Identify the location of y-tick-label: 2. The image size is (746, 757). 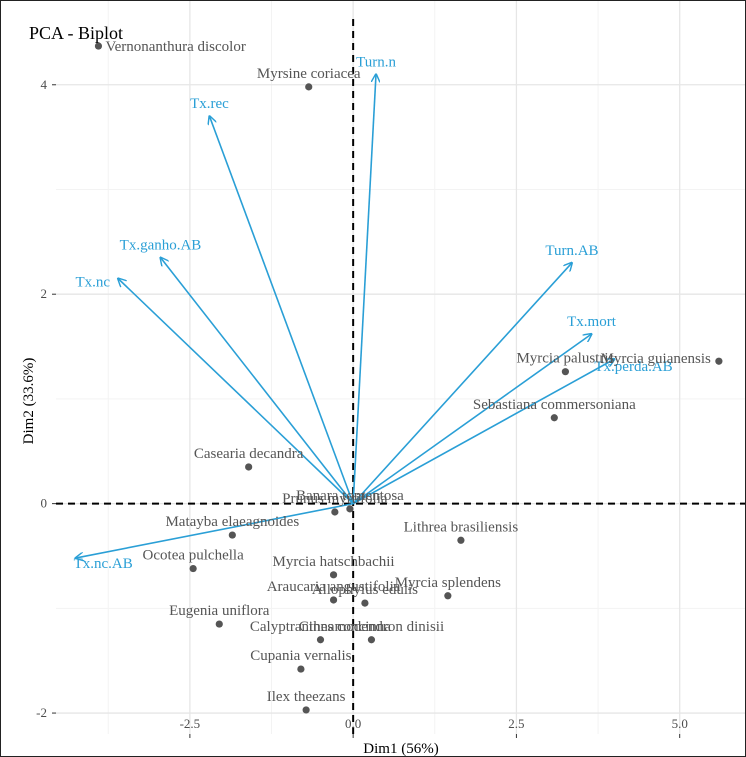
(44, 293).